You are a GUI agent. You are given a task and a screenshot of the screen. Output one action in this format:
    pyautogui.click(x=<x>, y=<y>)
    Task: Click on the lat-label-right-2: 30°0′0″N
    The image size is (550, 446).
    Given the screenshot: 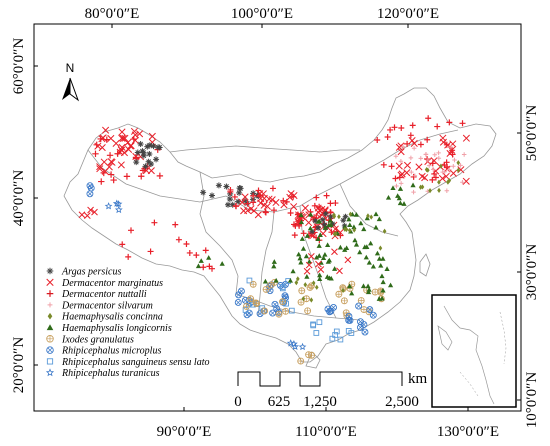 What is the action you would take?
    pyautogui.click(x=532, y=272)
    